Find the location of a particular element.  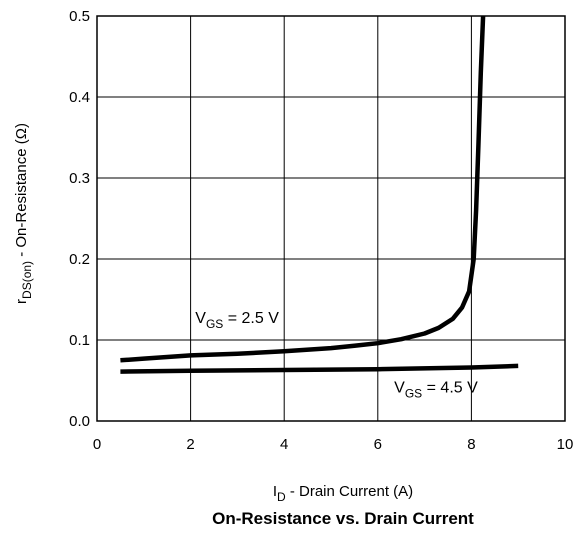

y-tick-label: 0.1 is located at coordinates (79, 340).